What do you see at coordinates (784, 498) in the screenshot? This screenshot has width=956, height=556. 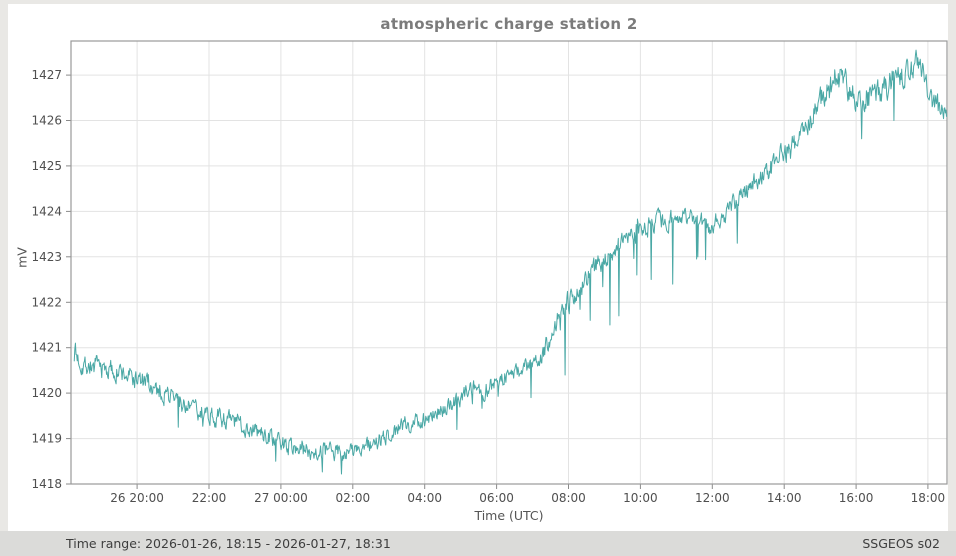 I see `x-tick-label: 14:00` at bounding box center [784, 498].